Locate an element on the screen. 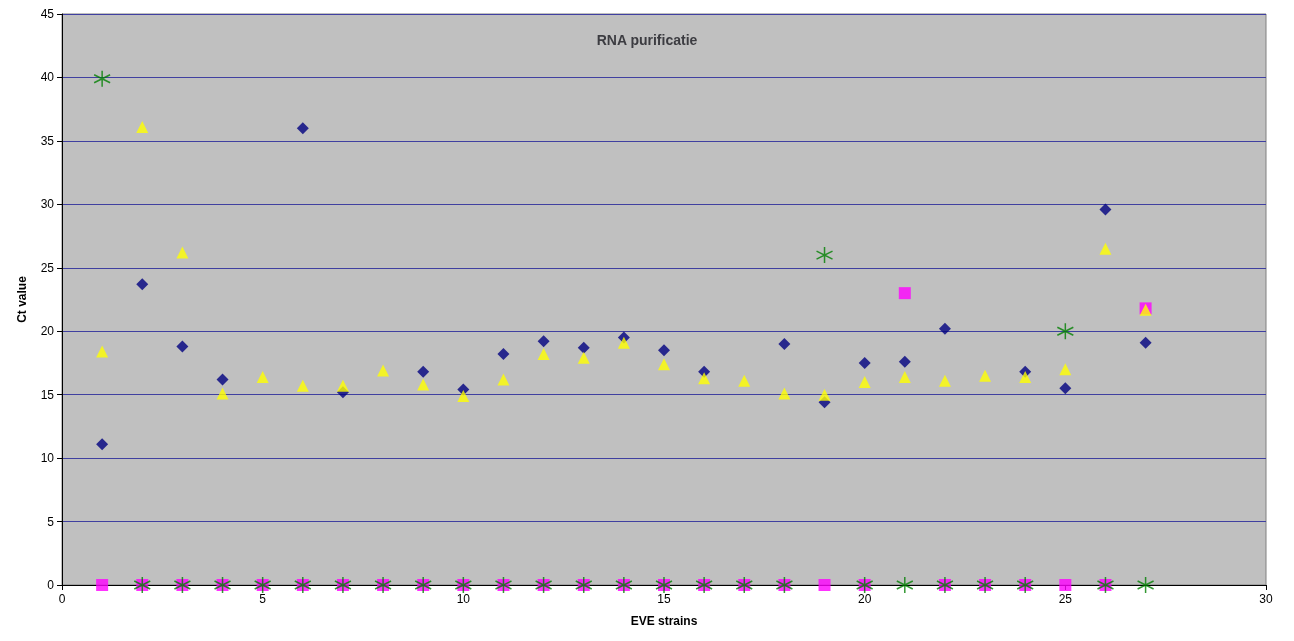  y-tick-label: 20 is located at coordinates (47, 331).